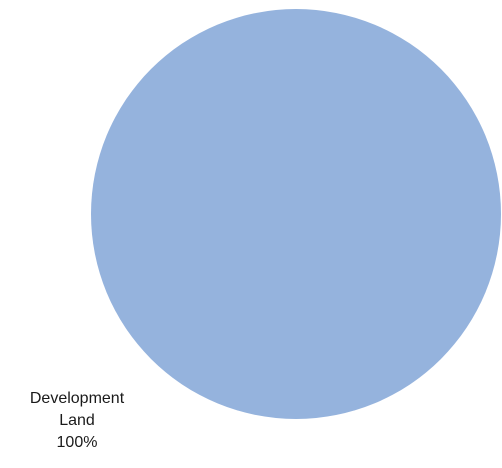 The height and width of the screenshot is (468, 502). I want to click on slice-label-percent: 100%, so click(77, 442).